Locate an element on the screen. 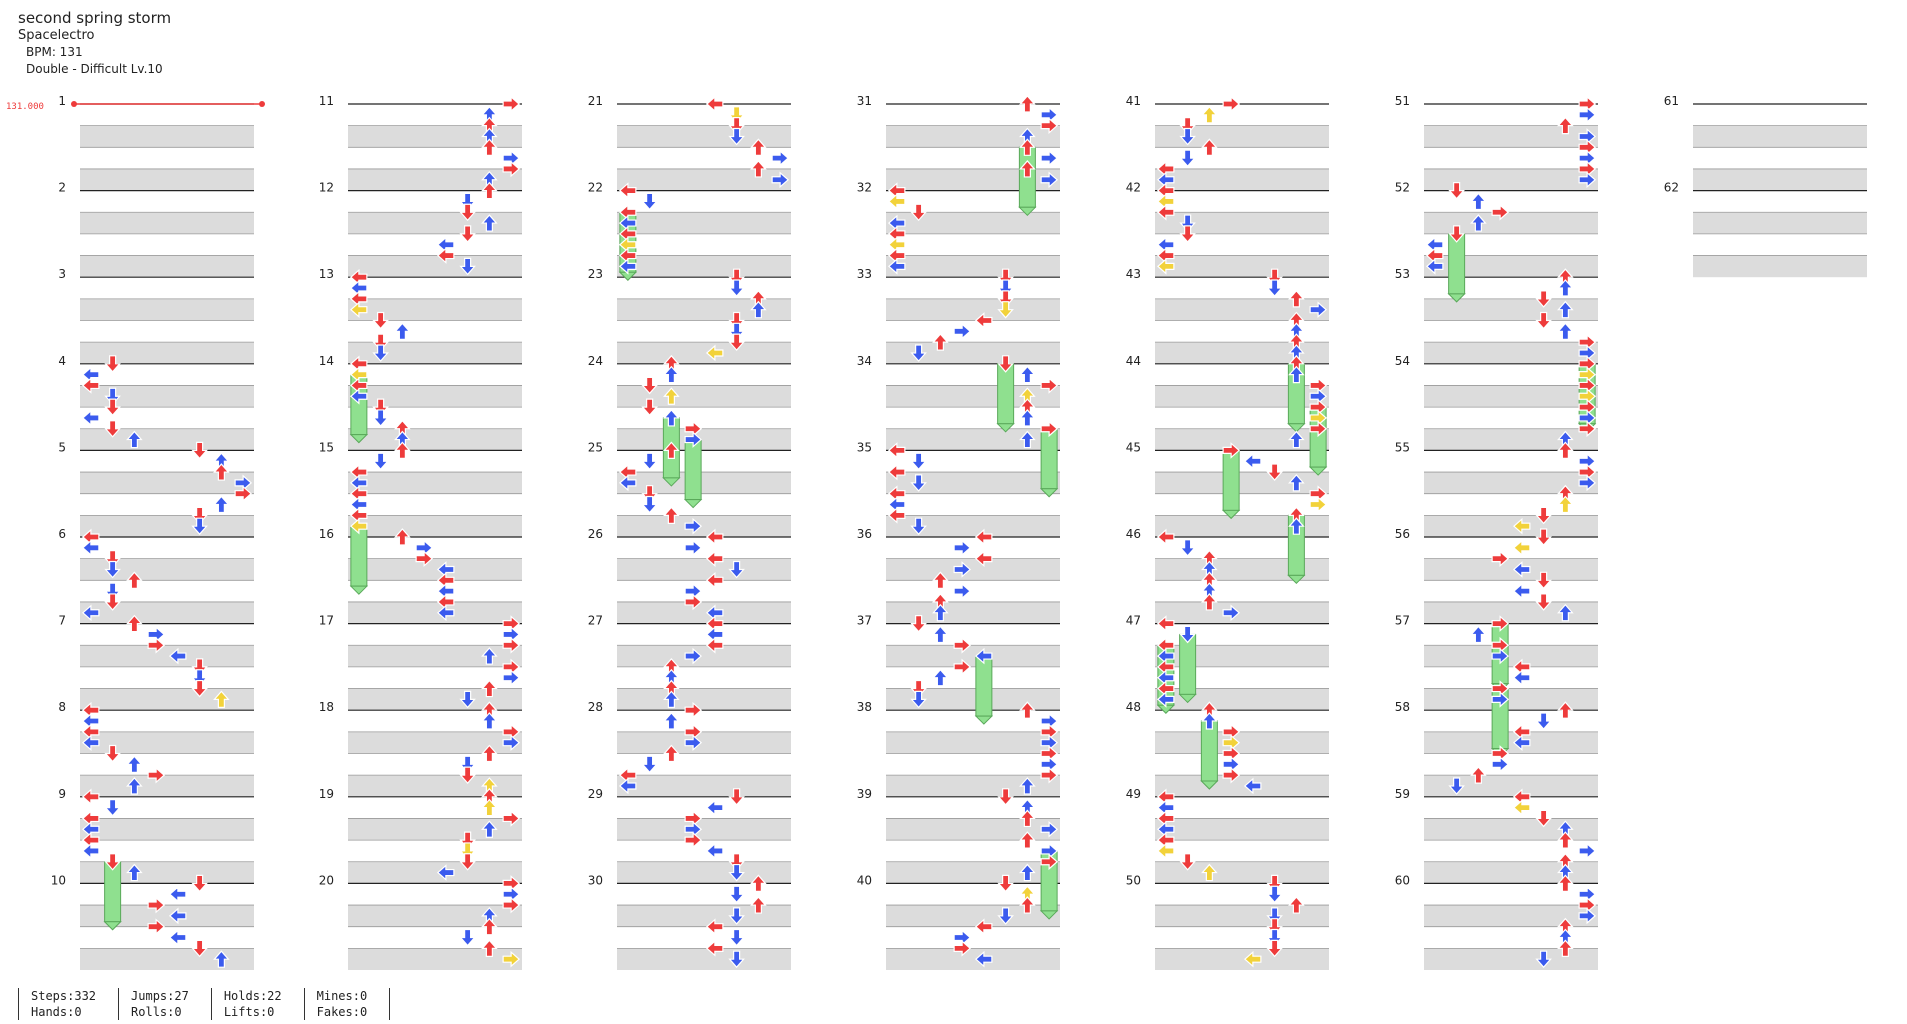  measure-number: 14 is located at coordinates (326, 361).